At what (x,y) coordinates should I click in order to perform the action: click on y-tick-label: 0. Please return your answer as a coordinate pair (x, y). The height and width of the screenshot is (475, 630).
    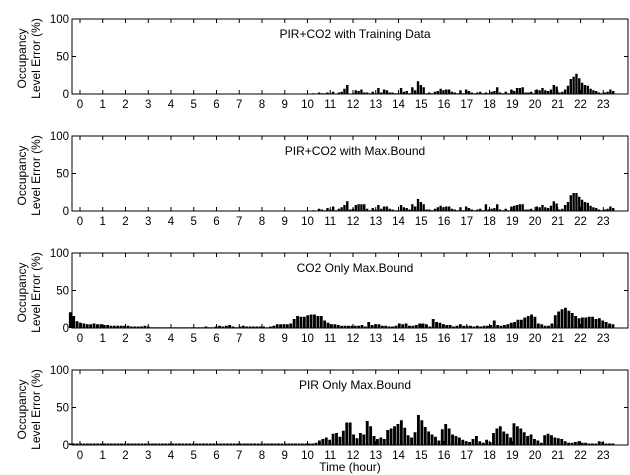
    Looking at the image, I should click on (66, 95).